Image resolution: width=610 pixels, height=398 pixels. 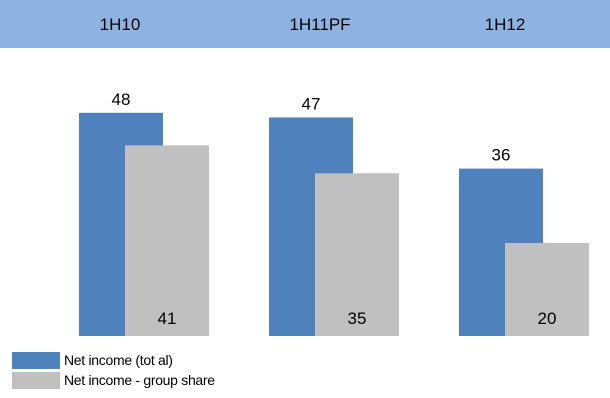 What do you see at coordinates (118, 360) in the screenshot?
I see `legend-label-total: Net income (tot al)` at bounding box center [118, 360].